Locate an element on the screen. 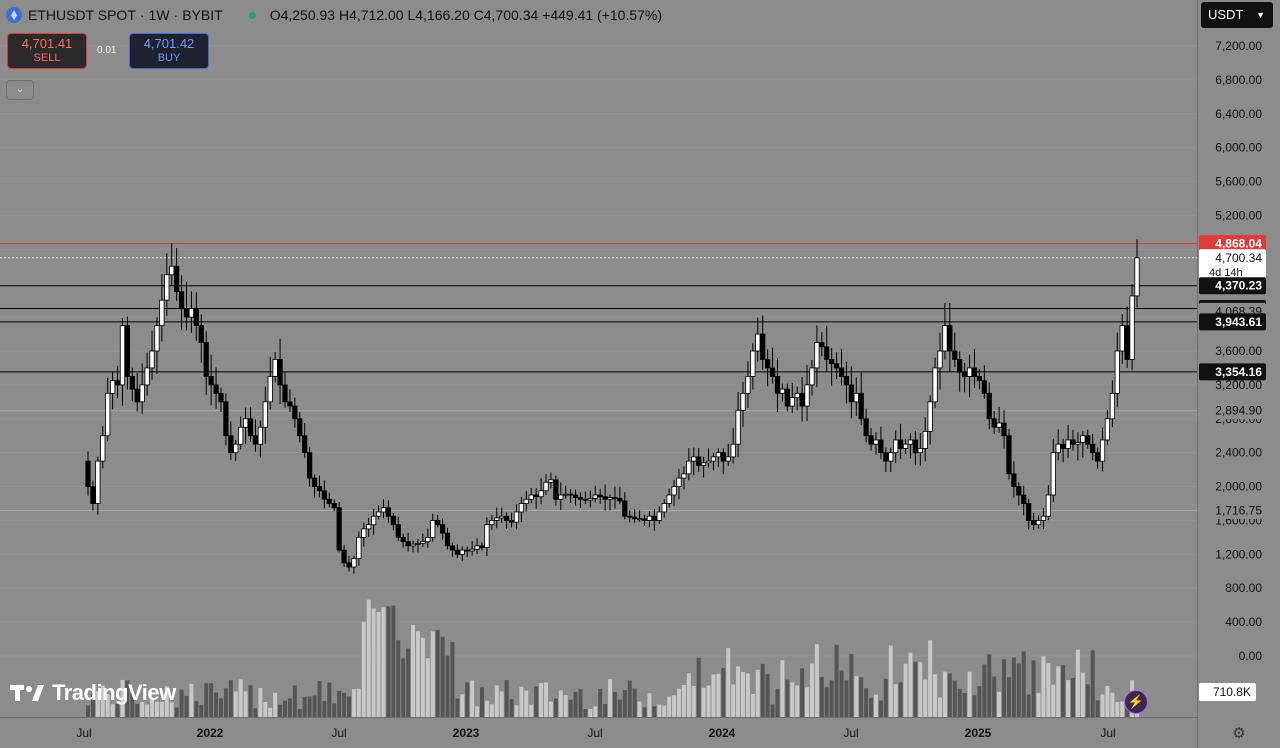 This screenshot has height=748, width=1280. price-tick-label: 6,000.00 is located at coordinates (1238, 148).